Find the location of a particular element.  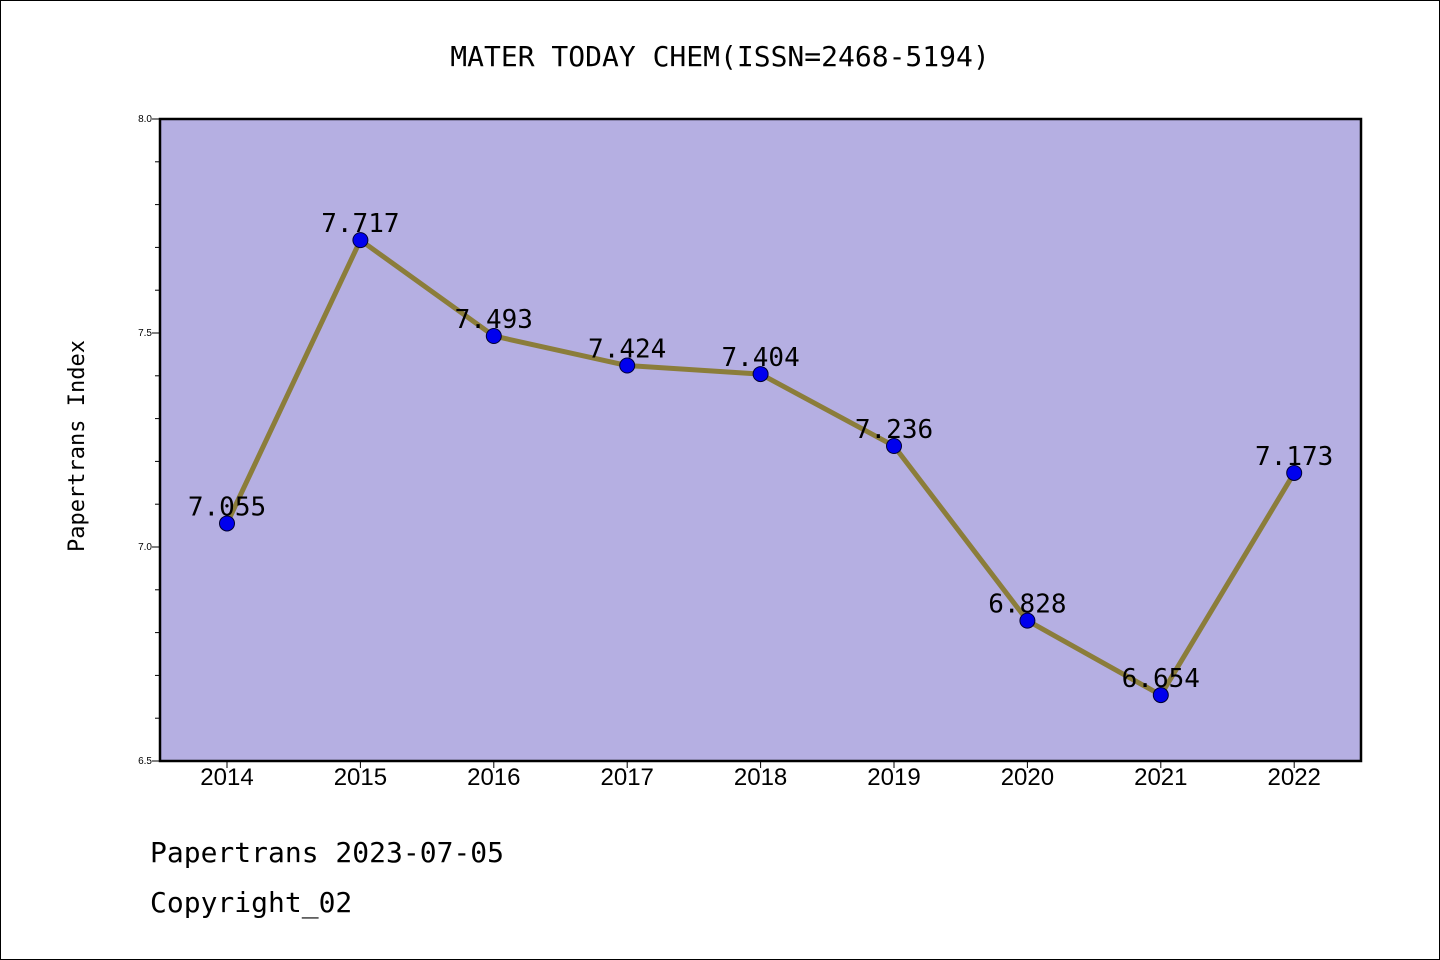

y-axis-label: Papertrans Index is located at coordinates (77, 446).